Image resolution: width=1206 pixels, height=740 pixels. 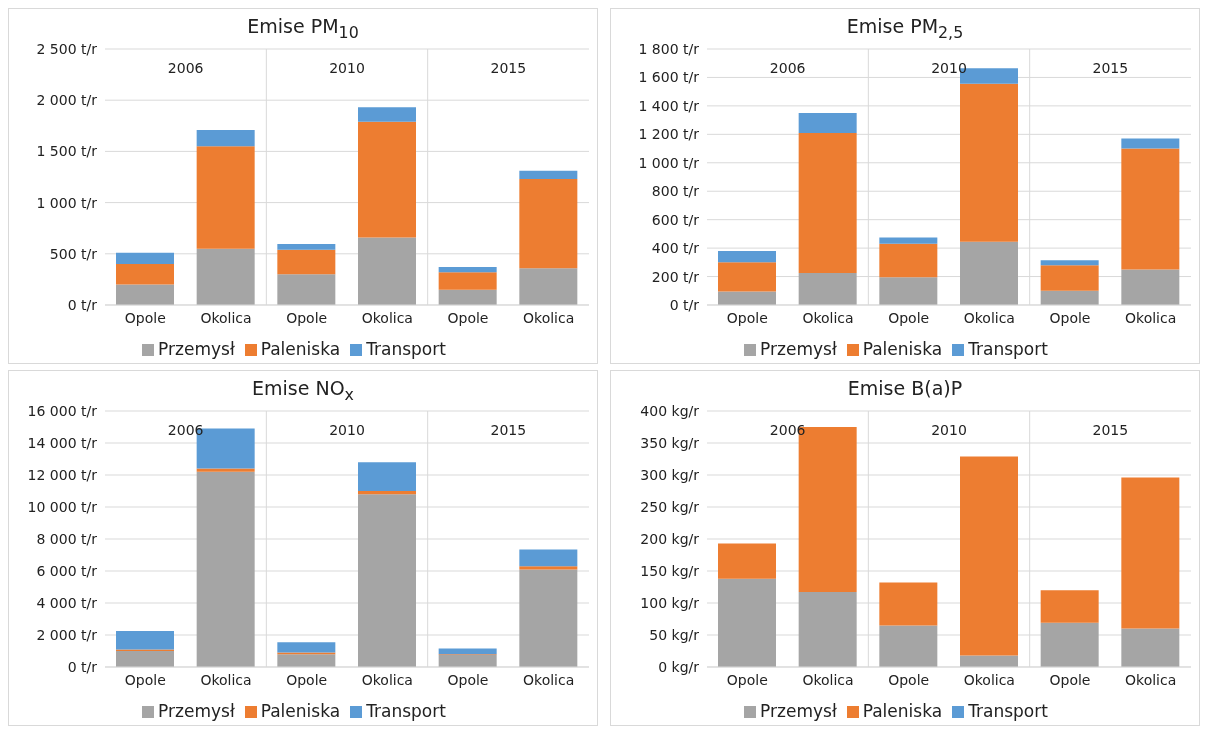 What do you see at coordinates (73, 253) in the screenshot?
I see `y-tick-label: 500 t/r` at bounding box center [73, 253].